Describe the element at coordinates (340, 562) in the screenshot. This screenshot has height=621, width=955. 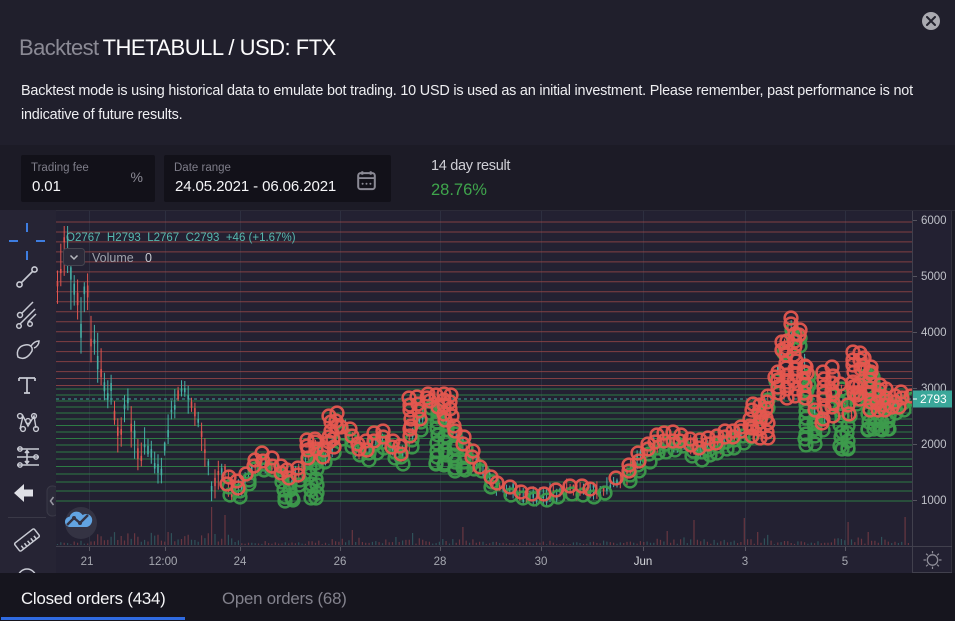
I see `svg-text: 26` at that location.